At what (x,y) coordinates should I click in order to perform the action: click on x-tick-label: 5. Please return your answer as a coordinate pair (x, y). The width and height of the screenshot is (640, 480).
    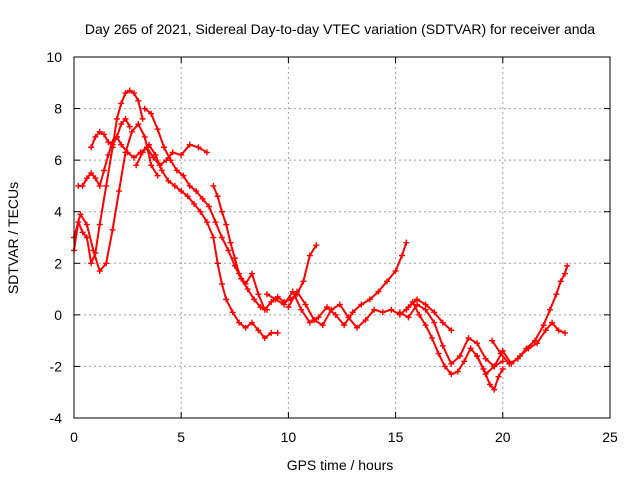
    Looking at the image, I should click on (181, 437).